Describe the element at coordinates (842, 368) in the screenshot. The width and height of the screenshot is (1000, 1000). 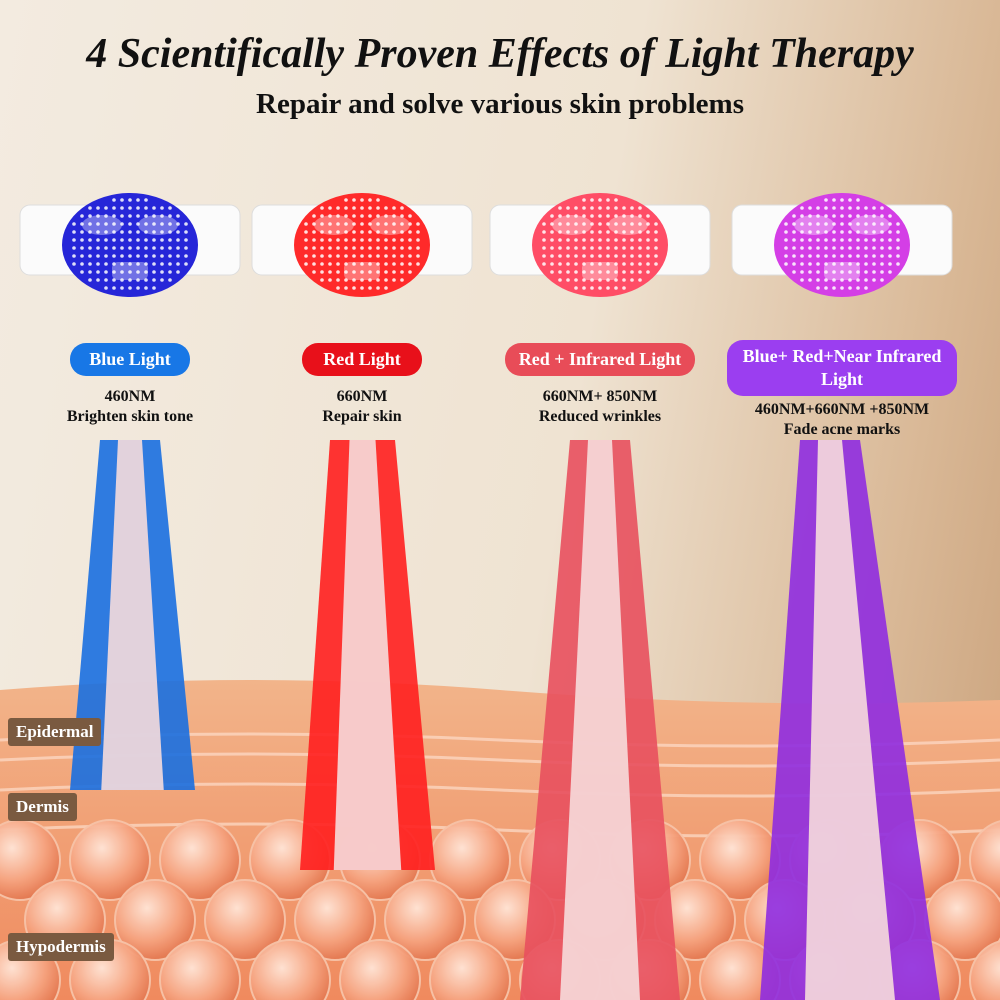
I see `light-label: Blue+ Red+Near Infrared Light` at that location.